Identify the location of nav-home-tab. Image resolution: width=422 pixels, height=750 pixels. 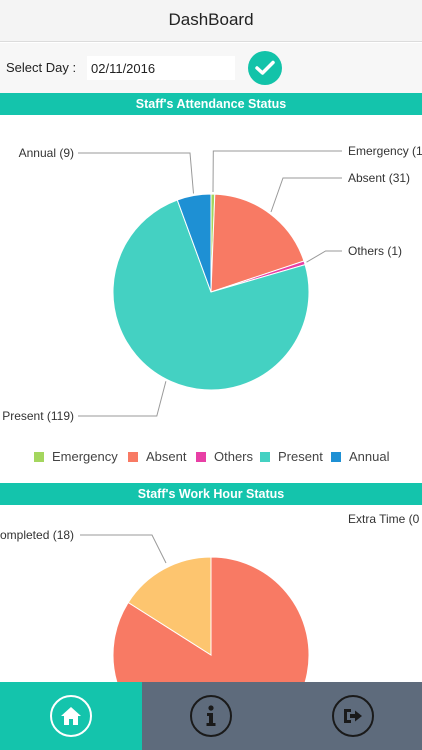
(71, 716).